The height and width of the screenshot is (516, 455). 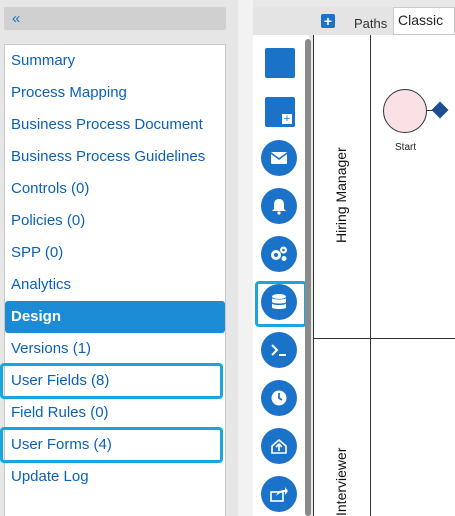 I want to click on gears-icon, so click(x=279, y=254).